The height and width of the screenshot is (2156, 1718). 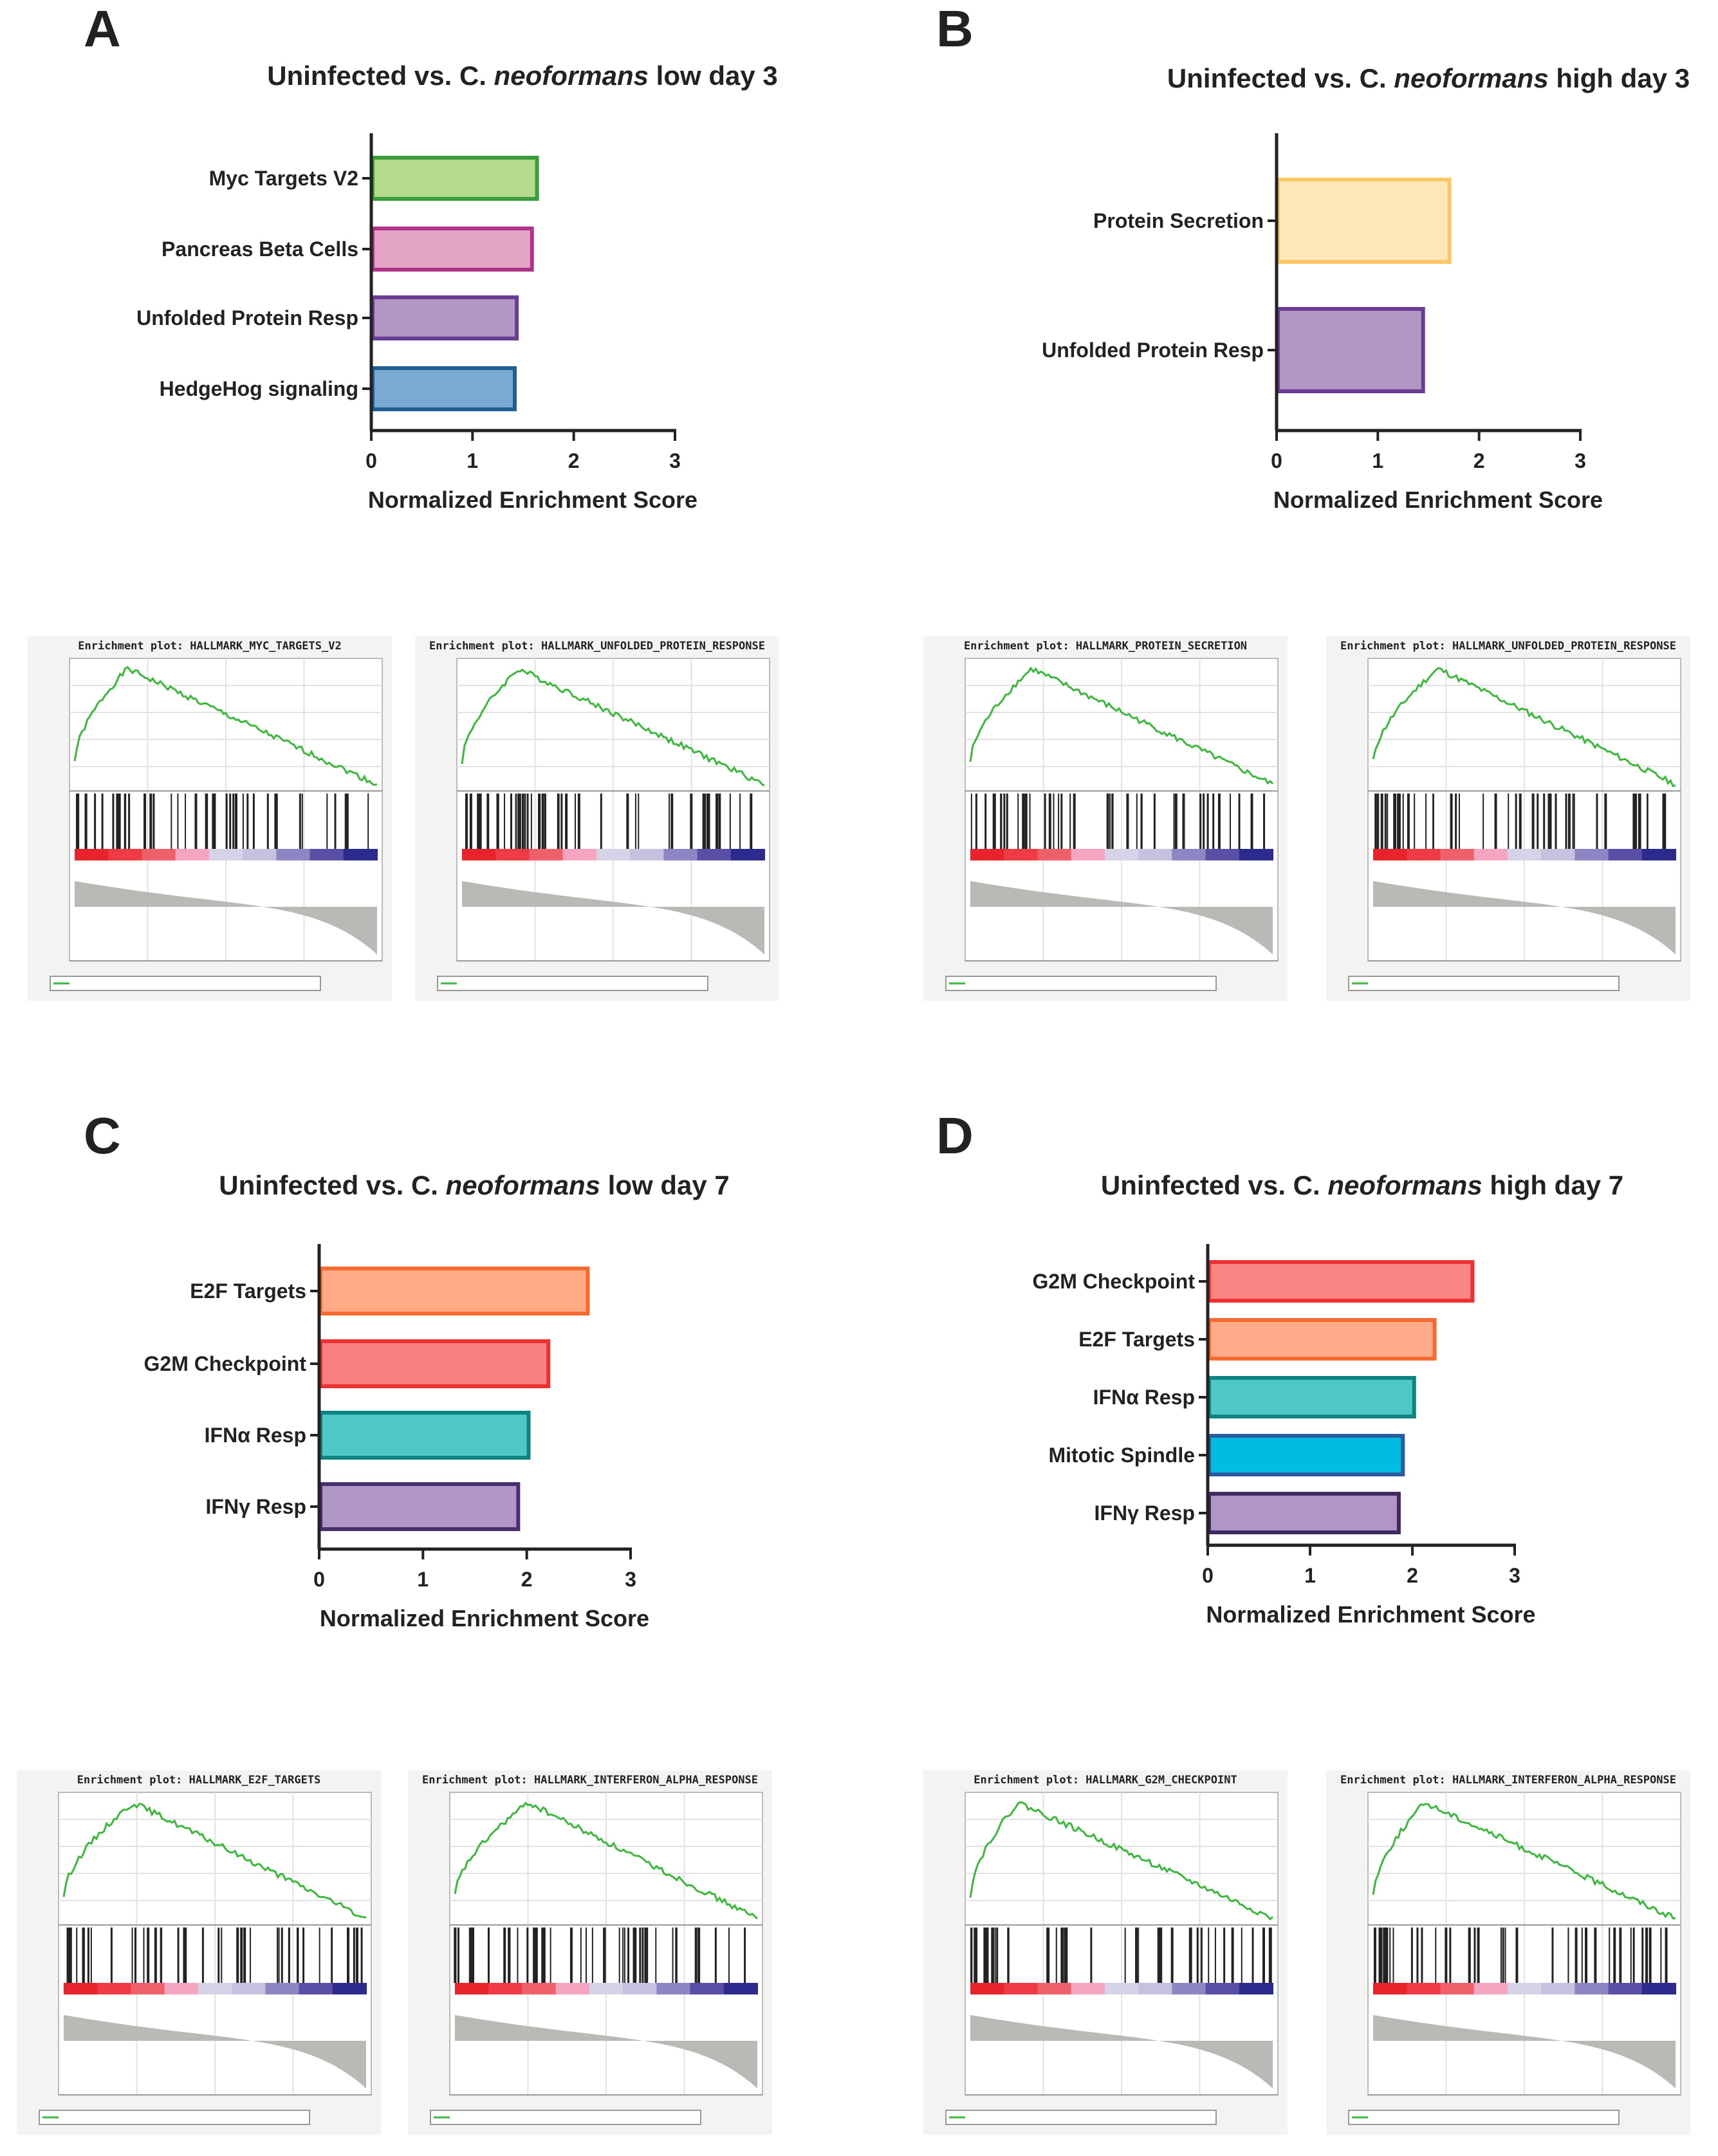 I want to click on category-label: Myc Targets V2, so click(x=283, y=178).